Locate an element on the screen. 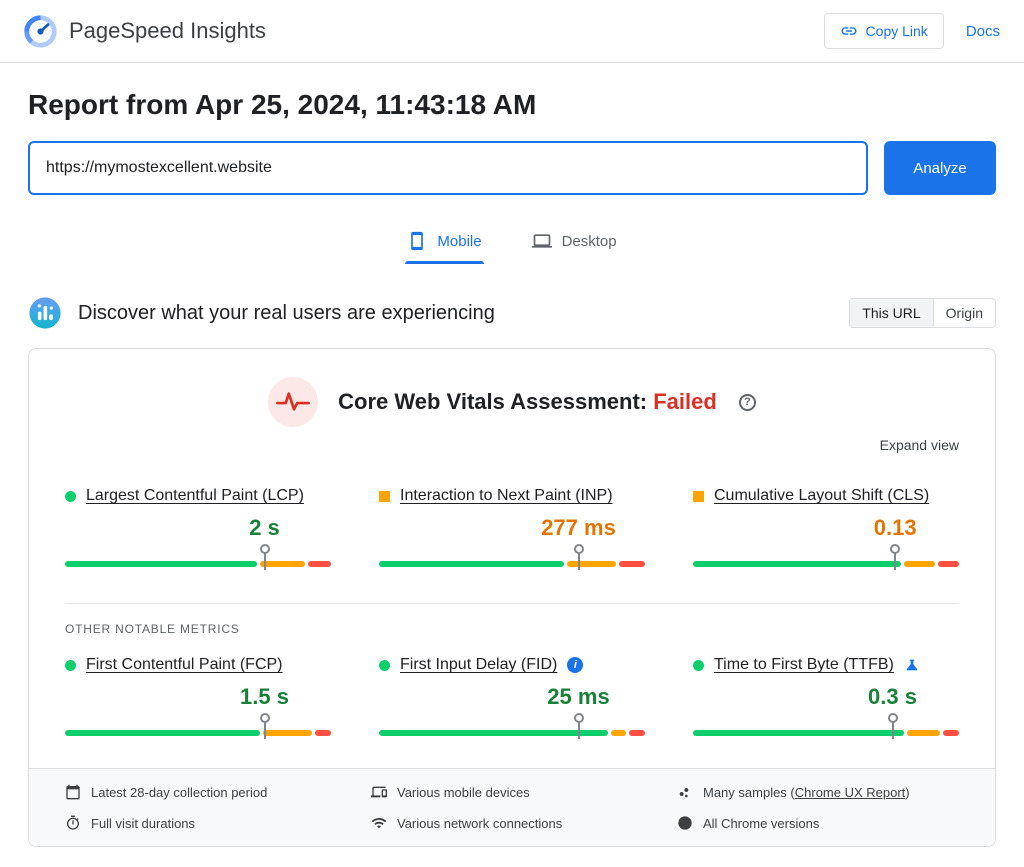 The width and height of the screenshot is (1024, 867). metric-cls: Cumulative Layout Shift (CLS) 0.13 is located at coordinates (826, 528).